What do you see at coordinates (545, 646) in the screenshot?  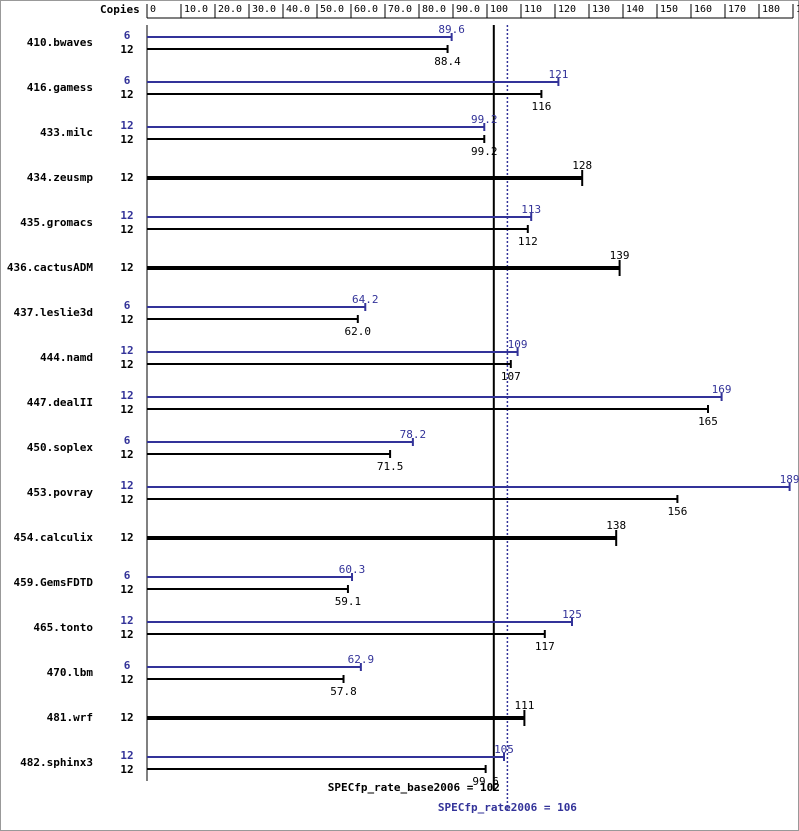 I see `value-label: 117` at bounding box center [545, 646].